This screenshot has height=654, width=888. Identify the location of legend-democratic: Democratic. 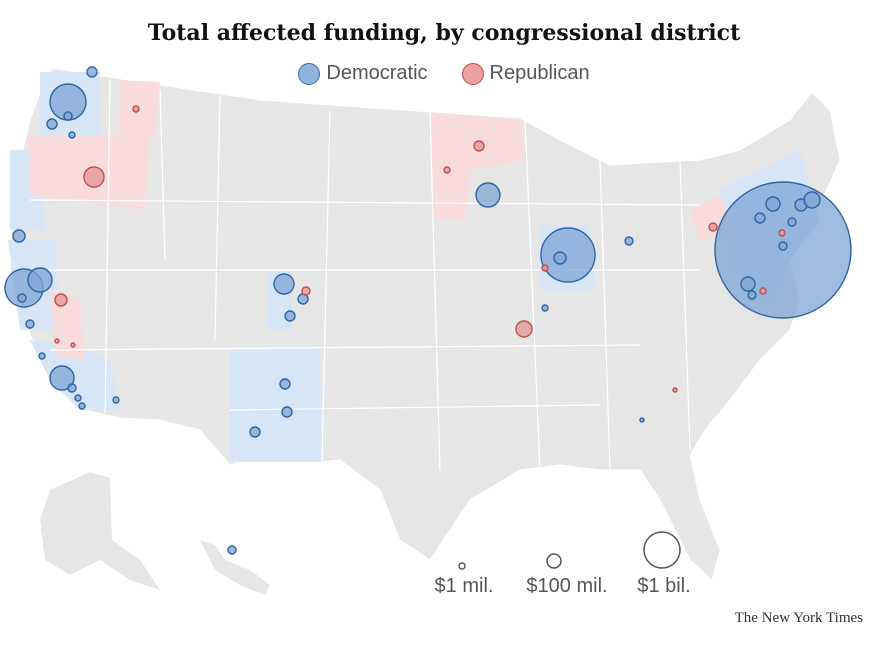
(363, 73).